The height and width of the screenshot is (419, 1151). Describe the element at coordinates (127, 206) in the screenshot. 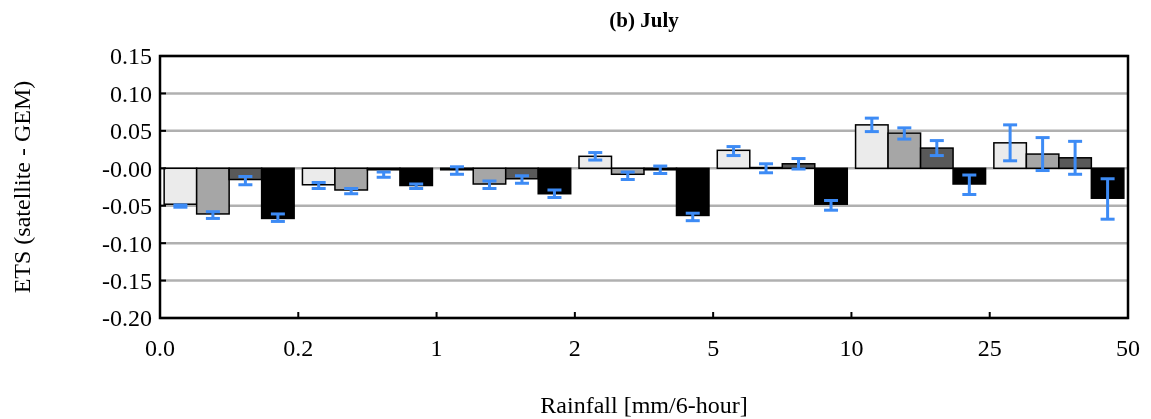

I see `y-tick-label: -0.05` at that location.